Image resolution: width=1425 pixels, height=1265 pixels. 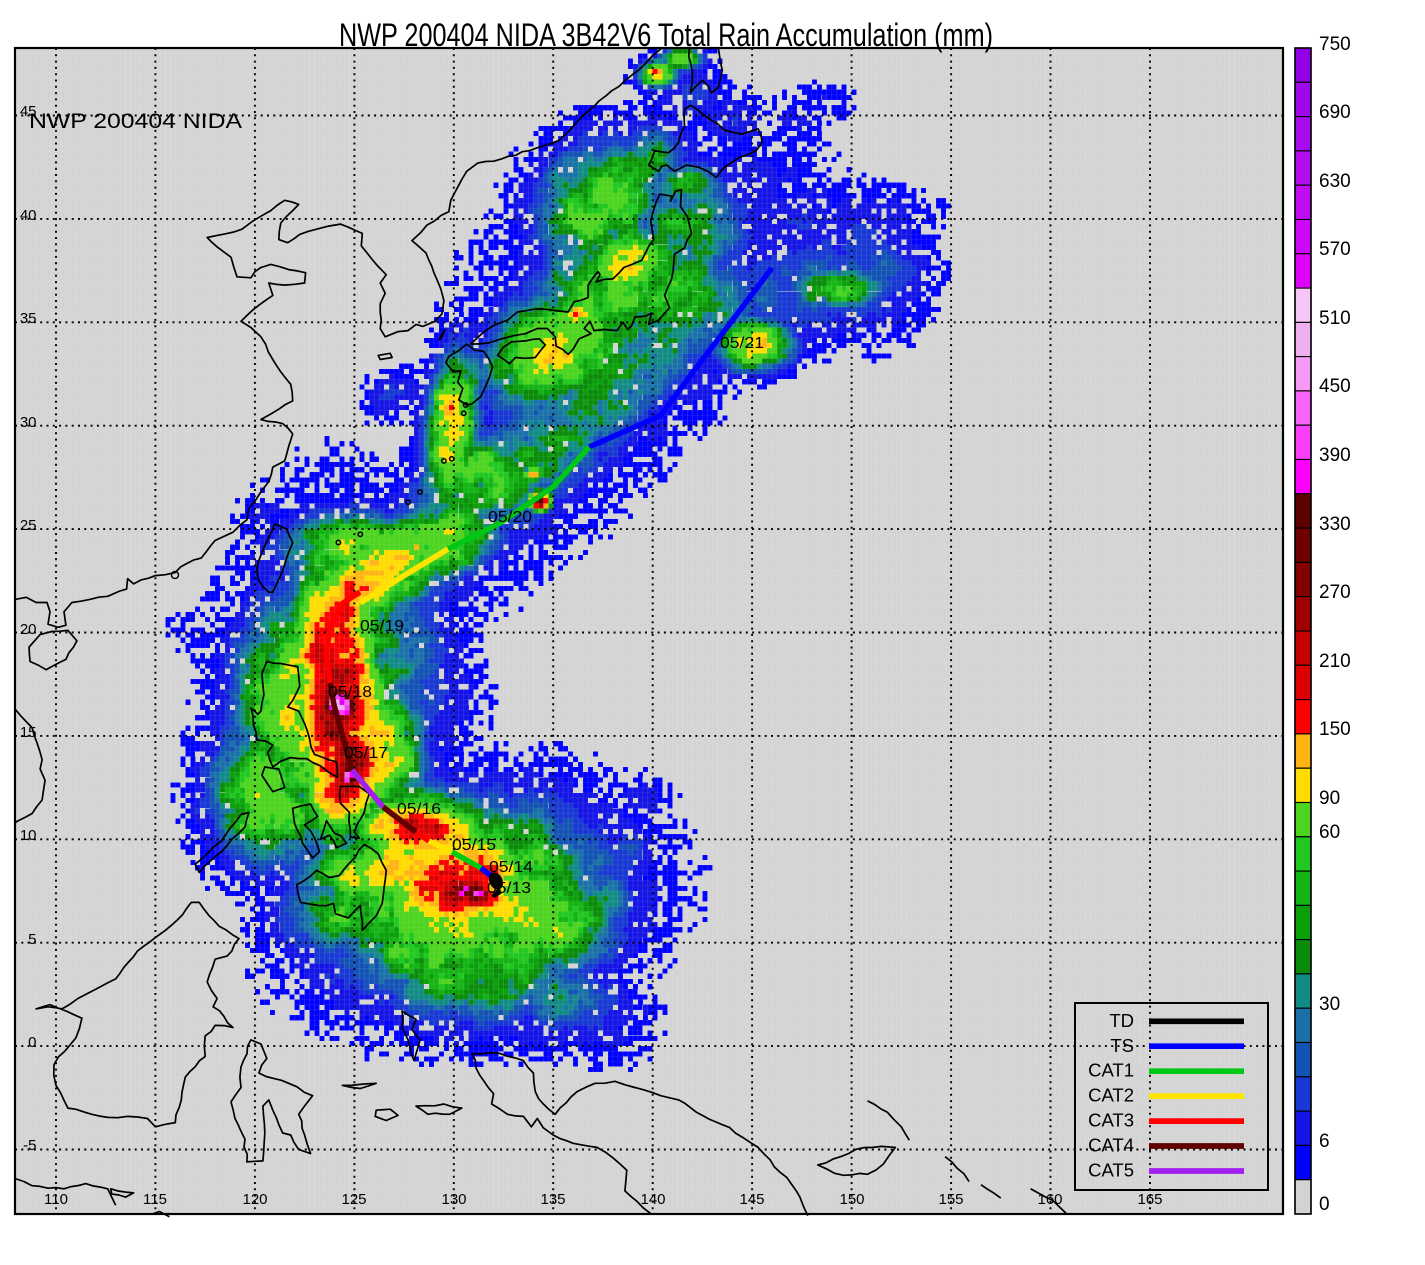 I want to click on svg-text: 05/15, so click(x=474, y=845).